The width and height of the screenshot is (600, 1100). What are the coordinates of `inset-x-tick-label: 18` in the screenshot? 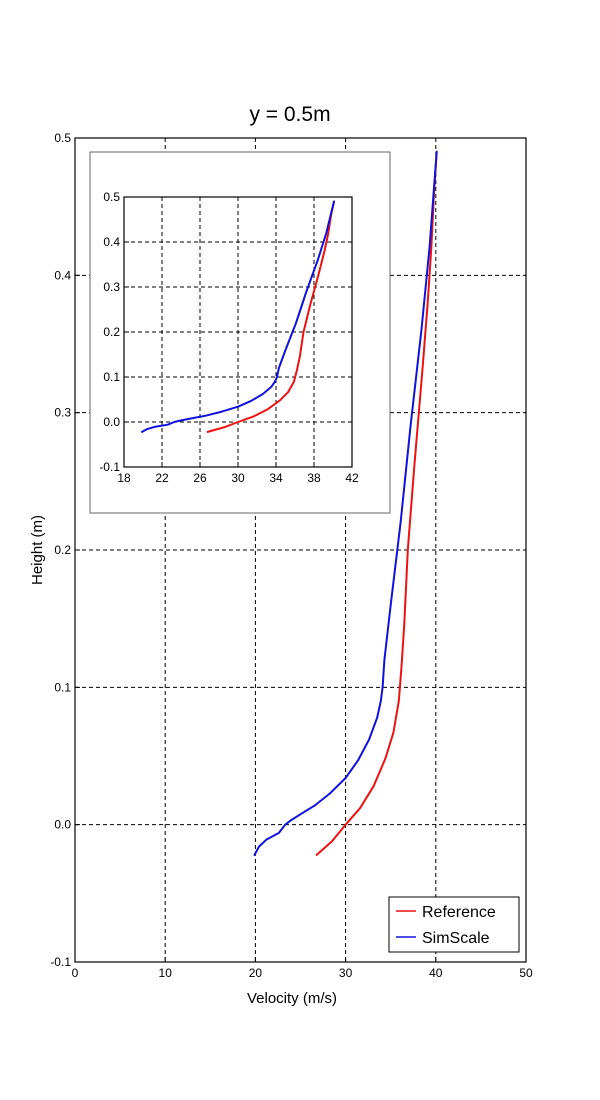 It's located at (124, 478).